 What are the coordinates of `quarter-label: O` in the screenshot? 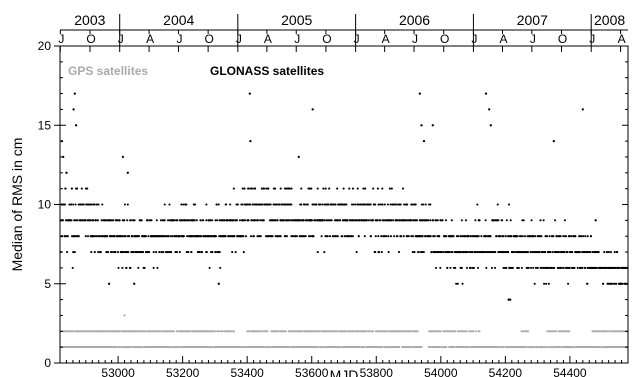 It's located at (208, 39).